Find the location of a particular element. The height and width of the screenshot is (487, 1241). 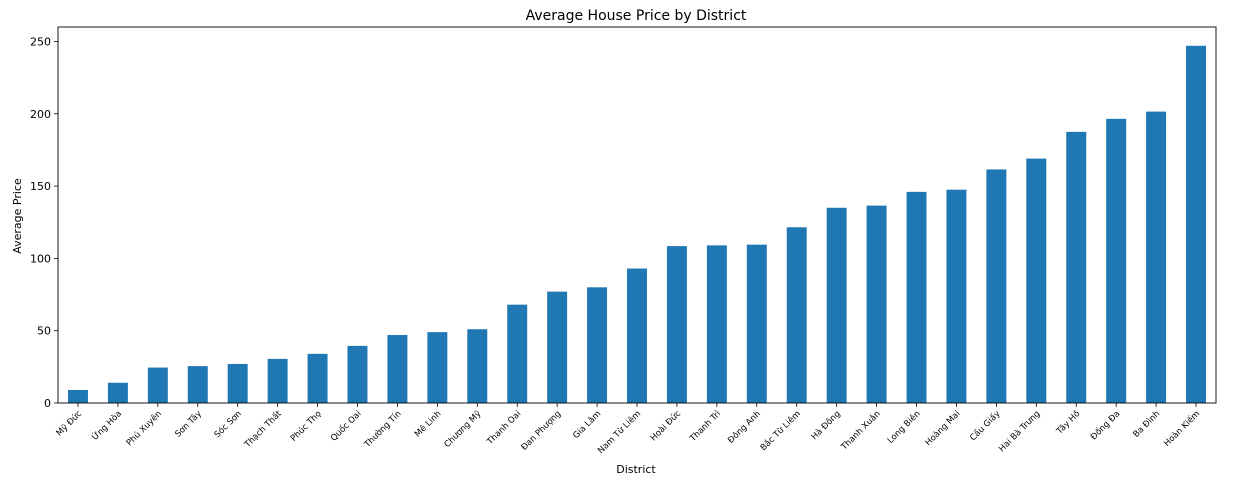

x-tick-label: Sóc Sơn is located at coordinates (228, 424).